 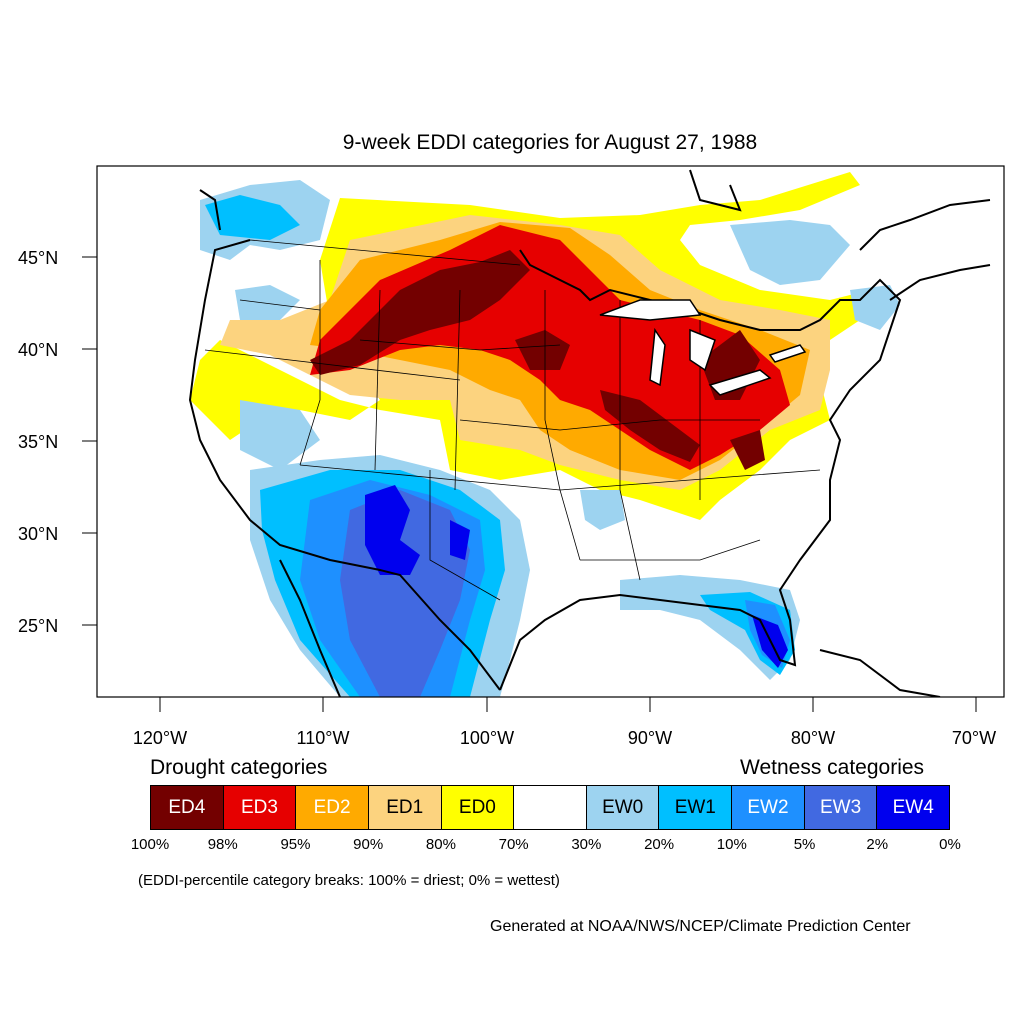 I want to click on great-lakes, so click(x=703, y=347).